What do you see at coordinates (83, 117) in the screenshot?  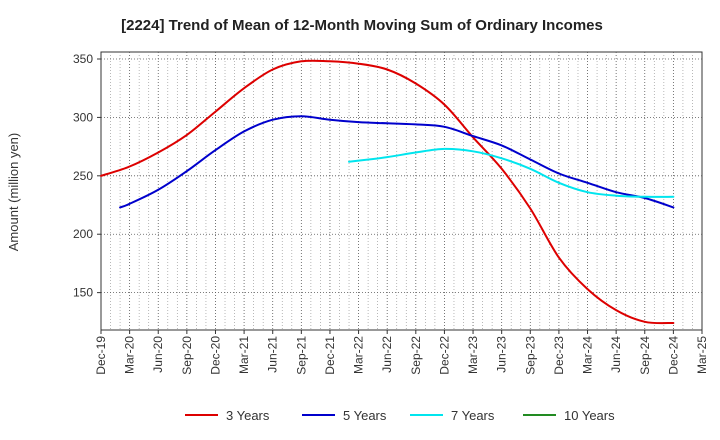 I see `y-tick-label: 300` at bounding box center [83, 117].